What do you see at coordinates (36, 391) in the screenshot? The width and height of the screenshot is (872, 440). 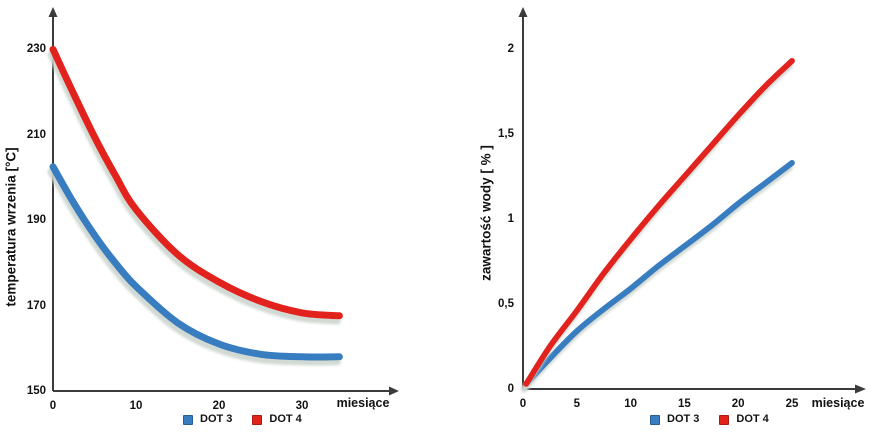 I see `y-tick-label: 150` at bounding box center [36, 391].